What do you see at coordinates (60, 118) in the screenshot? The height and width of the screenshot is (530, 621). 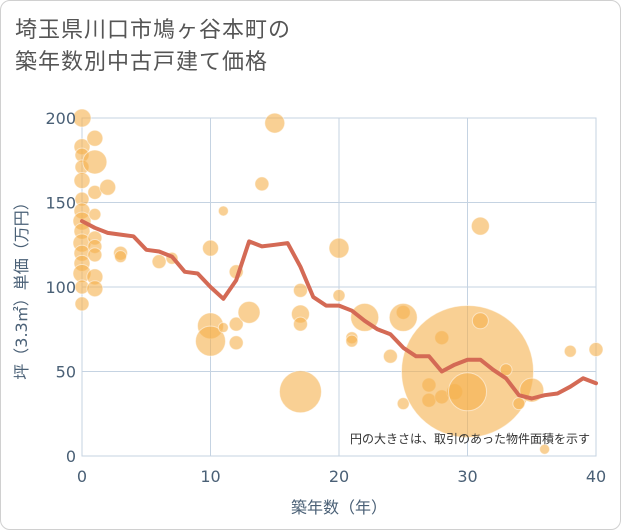 I see `y-tick-label: 200` at bounding box center [60, 118].